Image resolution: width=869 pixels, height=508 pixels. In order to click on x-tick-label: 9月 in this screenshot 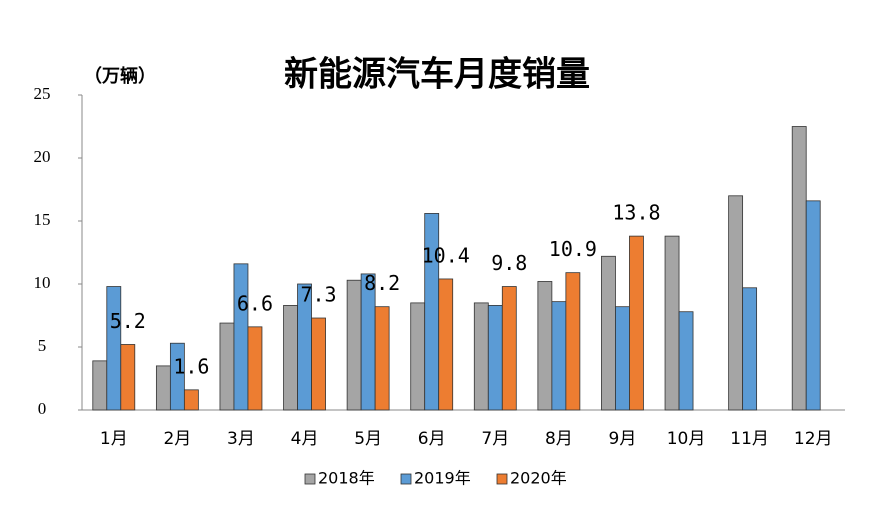, I will do `click(623, 439)`.